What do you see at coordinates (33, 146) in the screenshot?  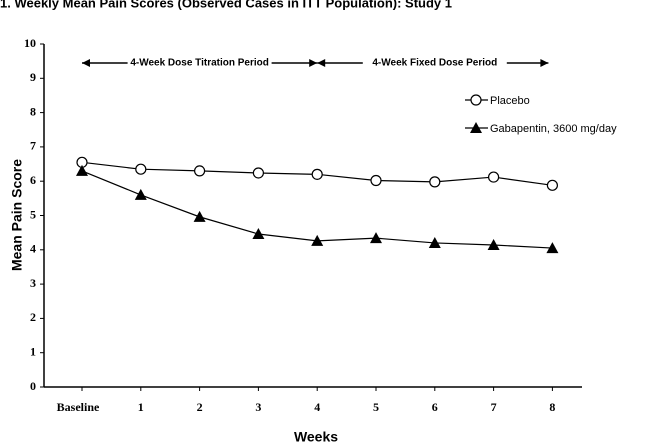 I see `y-tick-label: 7` at bounding box center [33, 146].